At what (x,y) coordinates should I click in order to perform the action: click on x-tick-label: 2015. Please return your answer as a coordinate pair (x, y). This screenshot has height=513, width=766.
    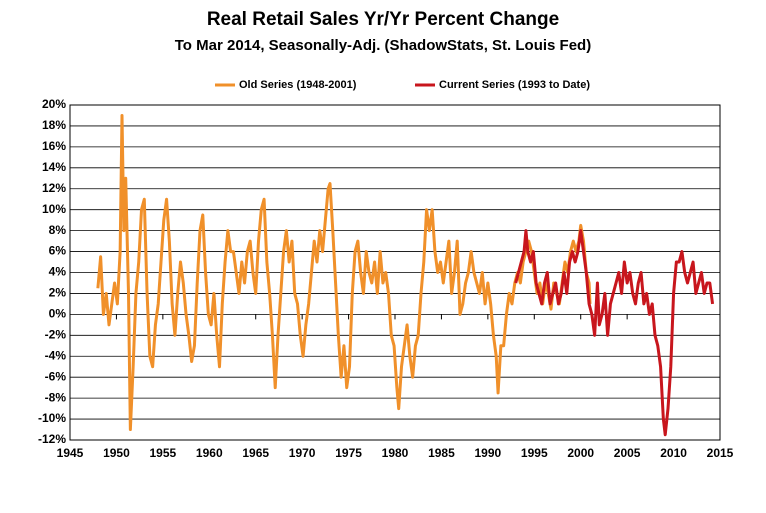
    Looking at the image, I should click on (720, 453).